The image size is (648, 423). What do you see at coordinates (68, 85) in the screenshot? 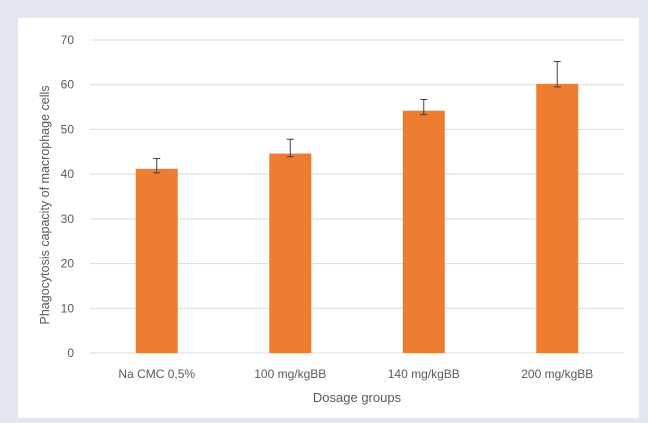
I see `y-tick-label: 60` at bounding box center [68, 85].